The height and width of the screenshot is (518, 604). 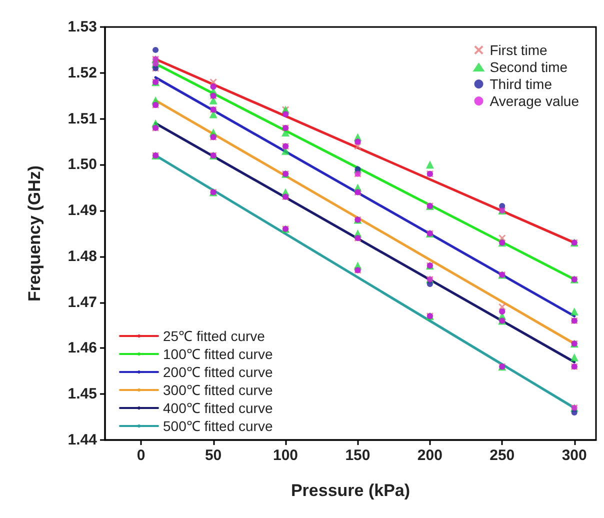 What do you see at coordinates (218, 408) in the screenshot?
I see `legend-label: 400℃ fitted curve` at bounding box center [218, 408].